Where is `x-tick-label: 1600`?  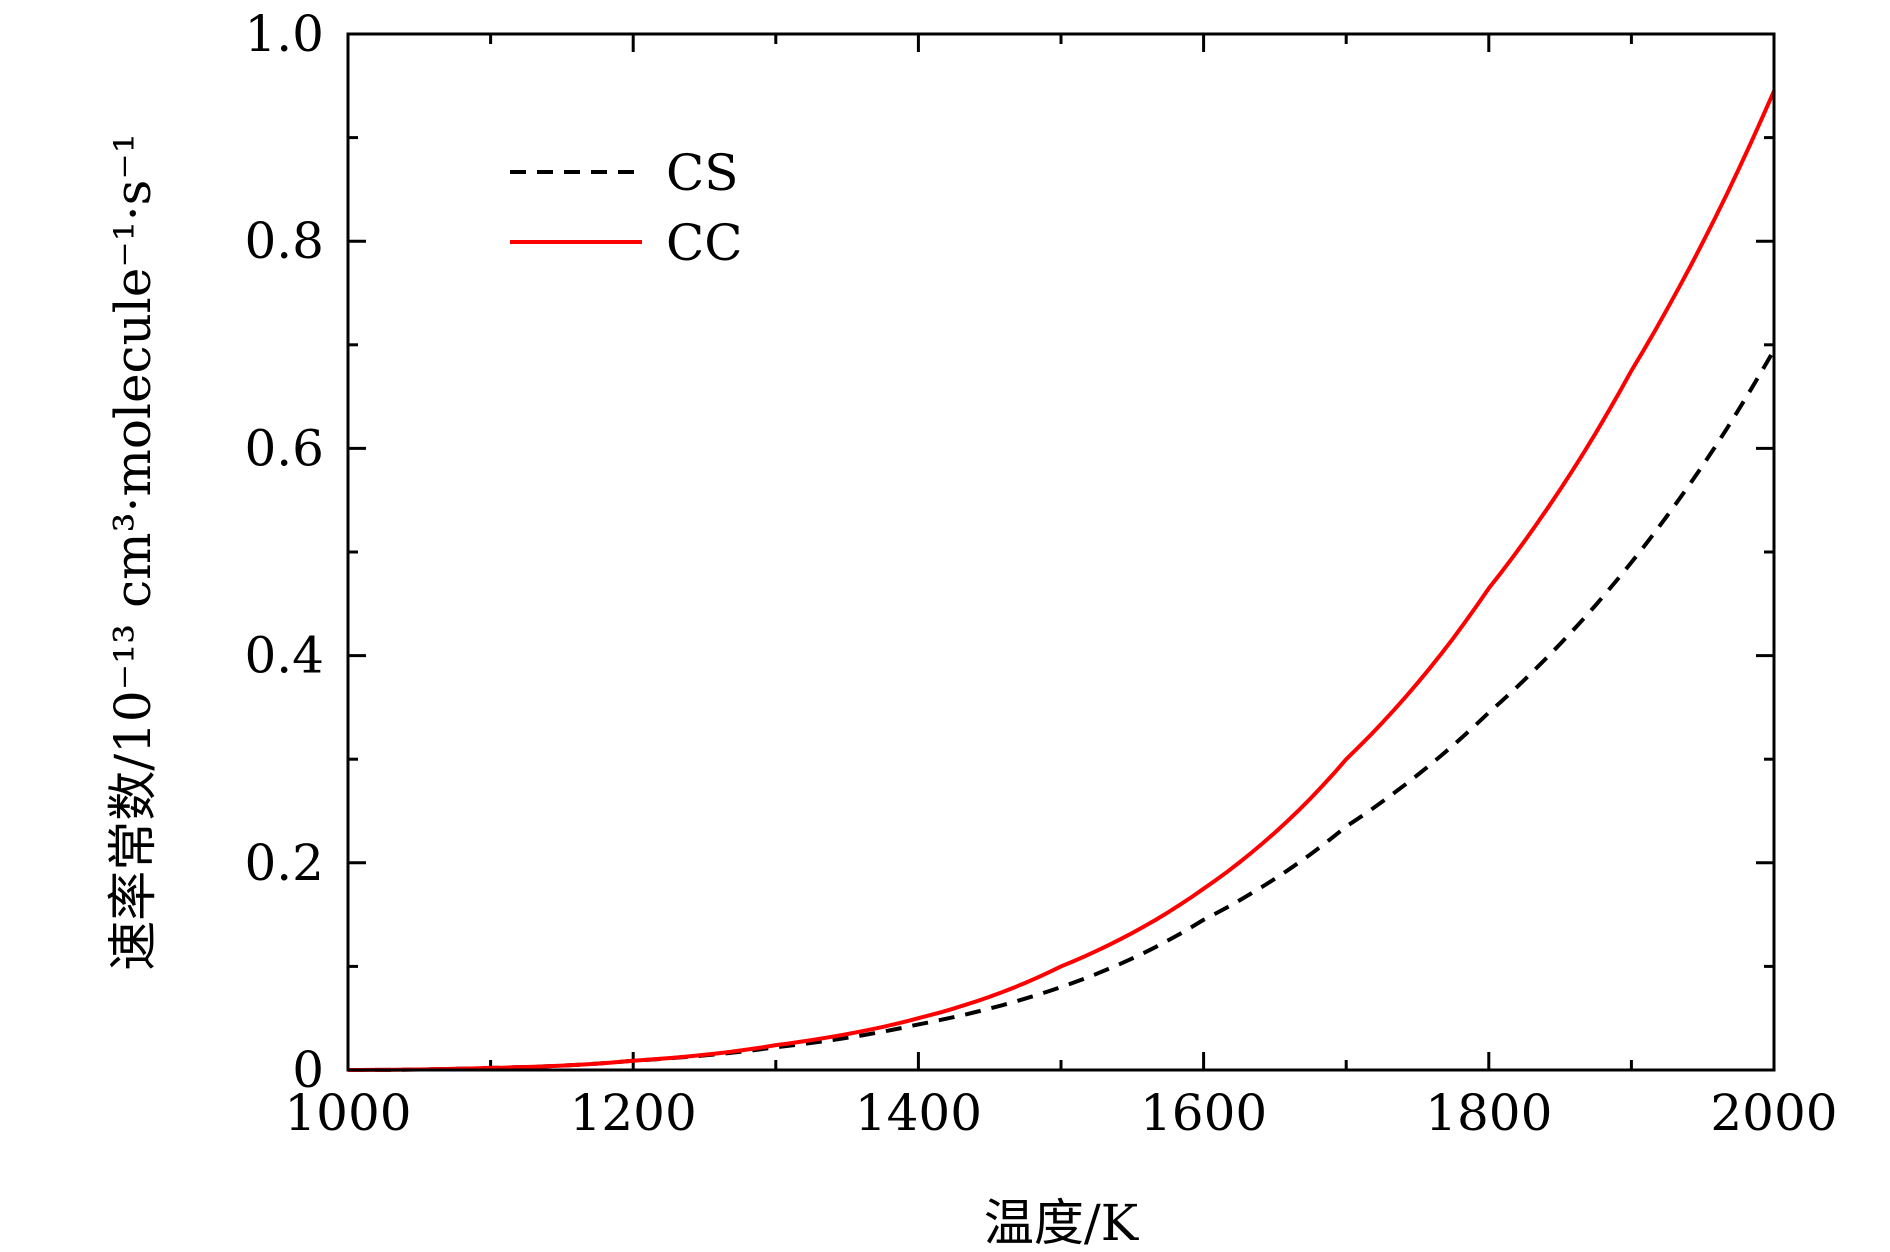
x-tick-label: 1600 is located at coordinates (1203, 1113).